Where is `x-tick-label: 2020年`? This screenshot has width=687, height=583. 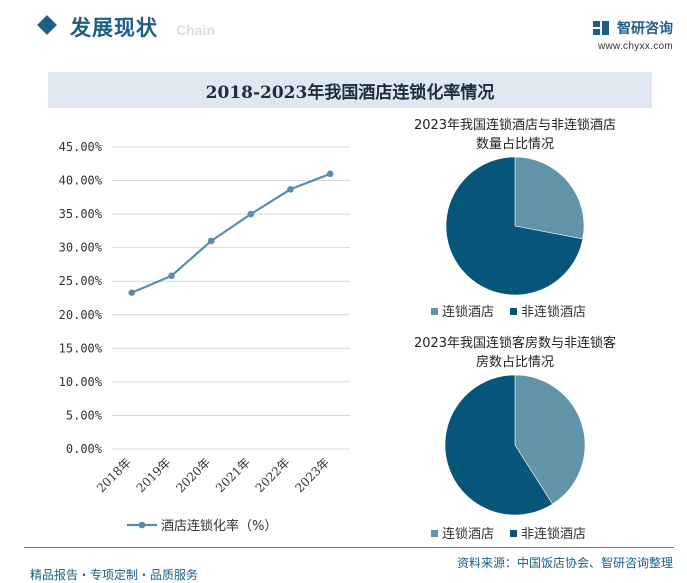
x-tick-label: 2020年 is located at coordinates (193, 475).